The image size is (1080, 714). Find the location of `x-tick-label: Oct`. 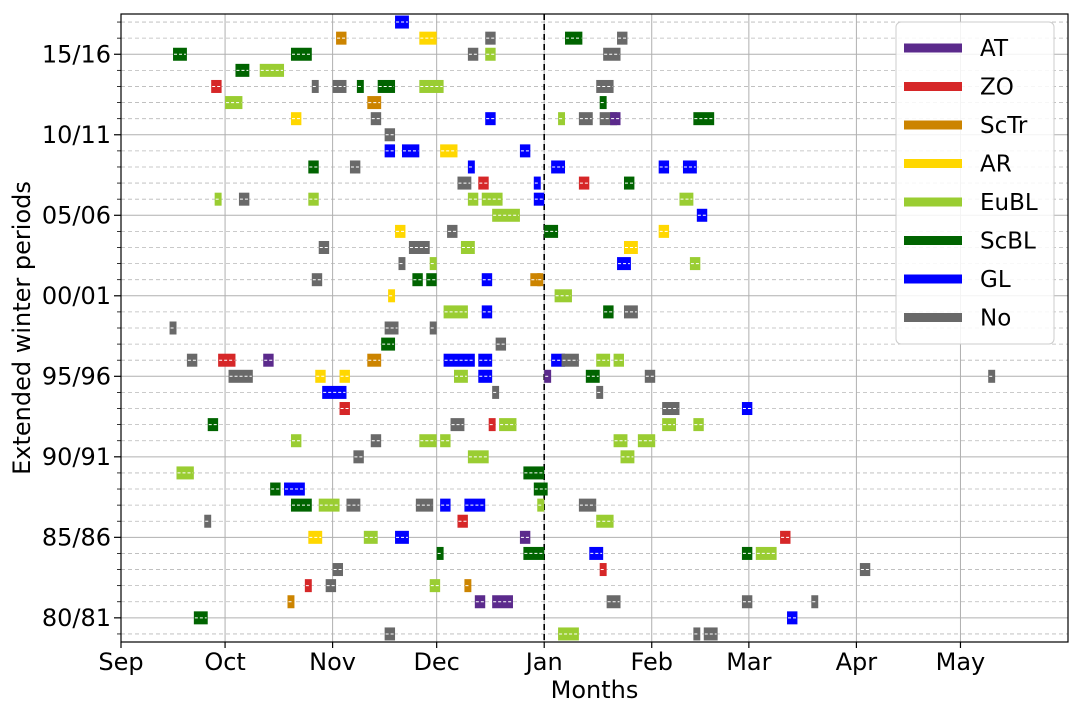

x-tick-label: Oct is located at coordinates (225, 662).